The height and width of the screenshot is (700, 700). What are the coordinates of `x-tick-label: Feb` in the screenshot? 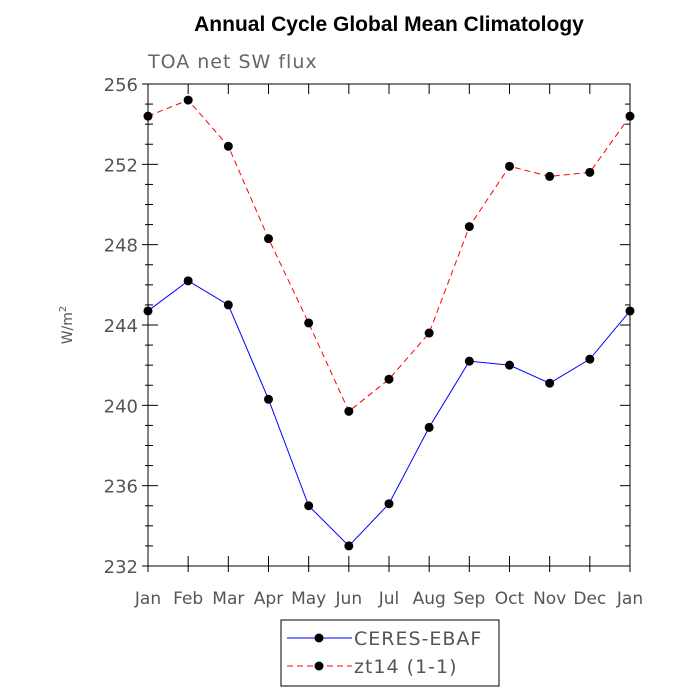 It's located at (188, 599).